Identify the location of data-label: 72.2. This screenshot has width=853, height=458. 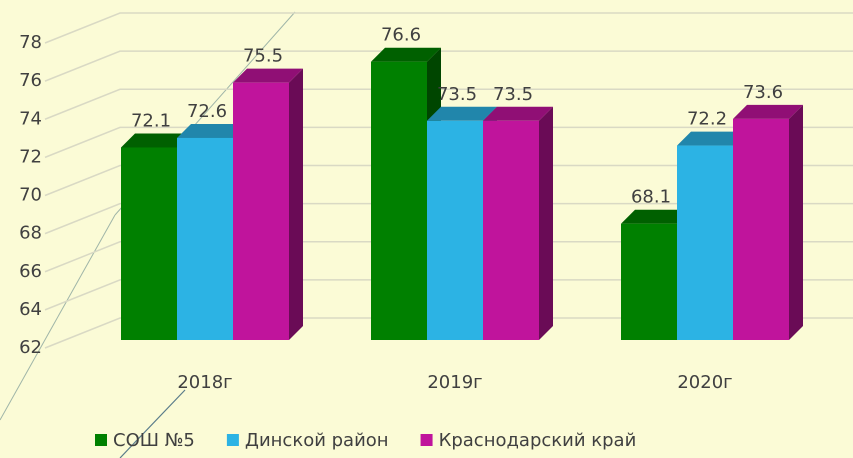
(707, 119).